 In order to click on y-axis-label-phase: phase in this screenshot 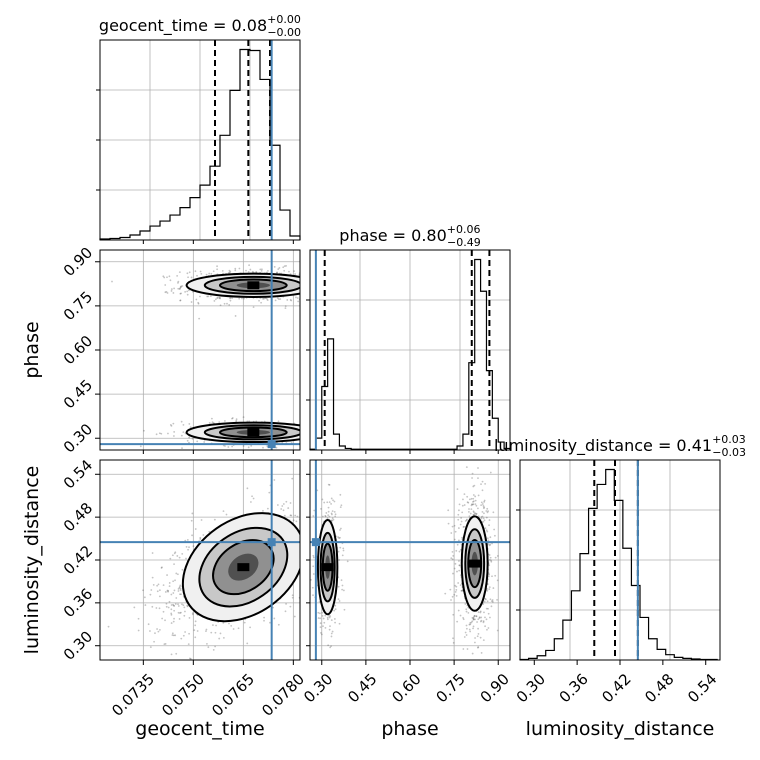, I will do `click(32, 349)`.